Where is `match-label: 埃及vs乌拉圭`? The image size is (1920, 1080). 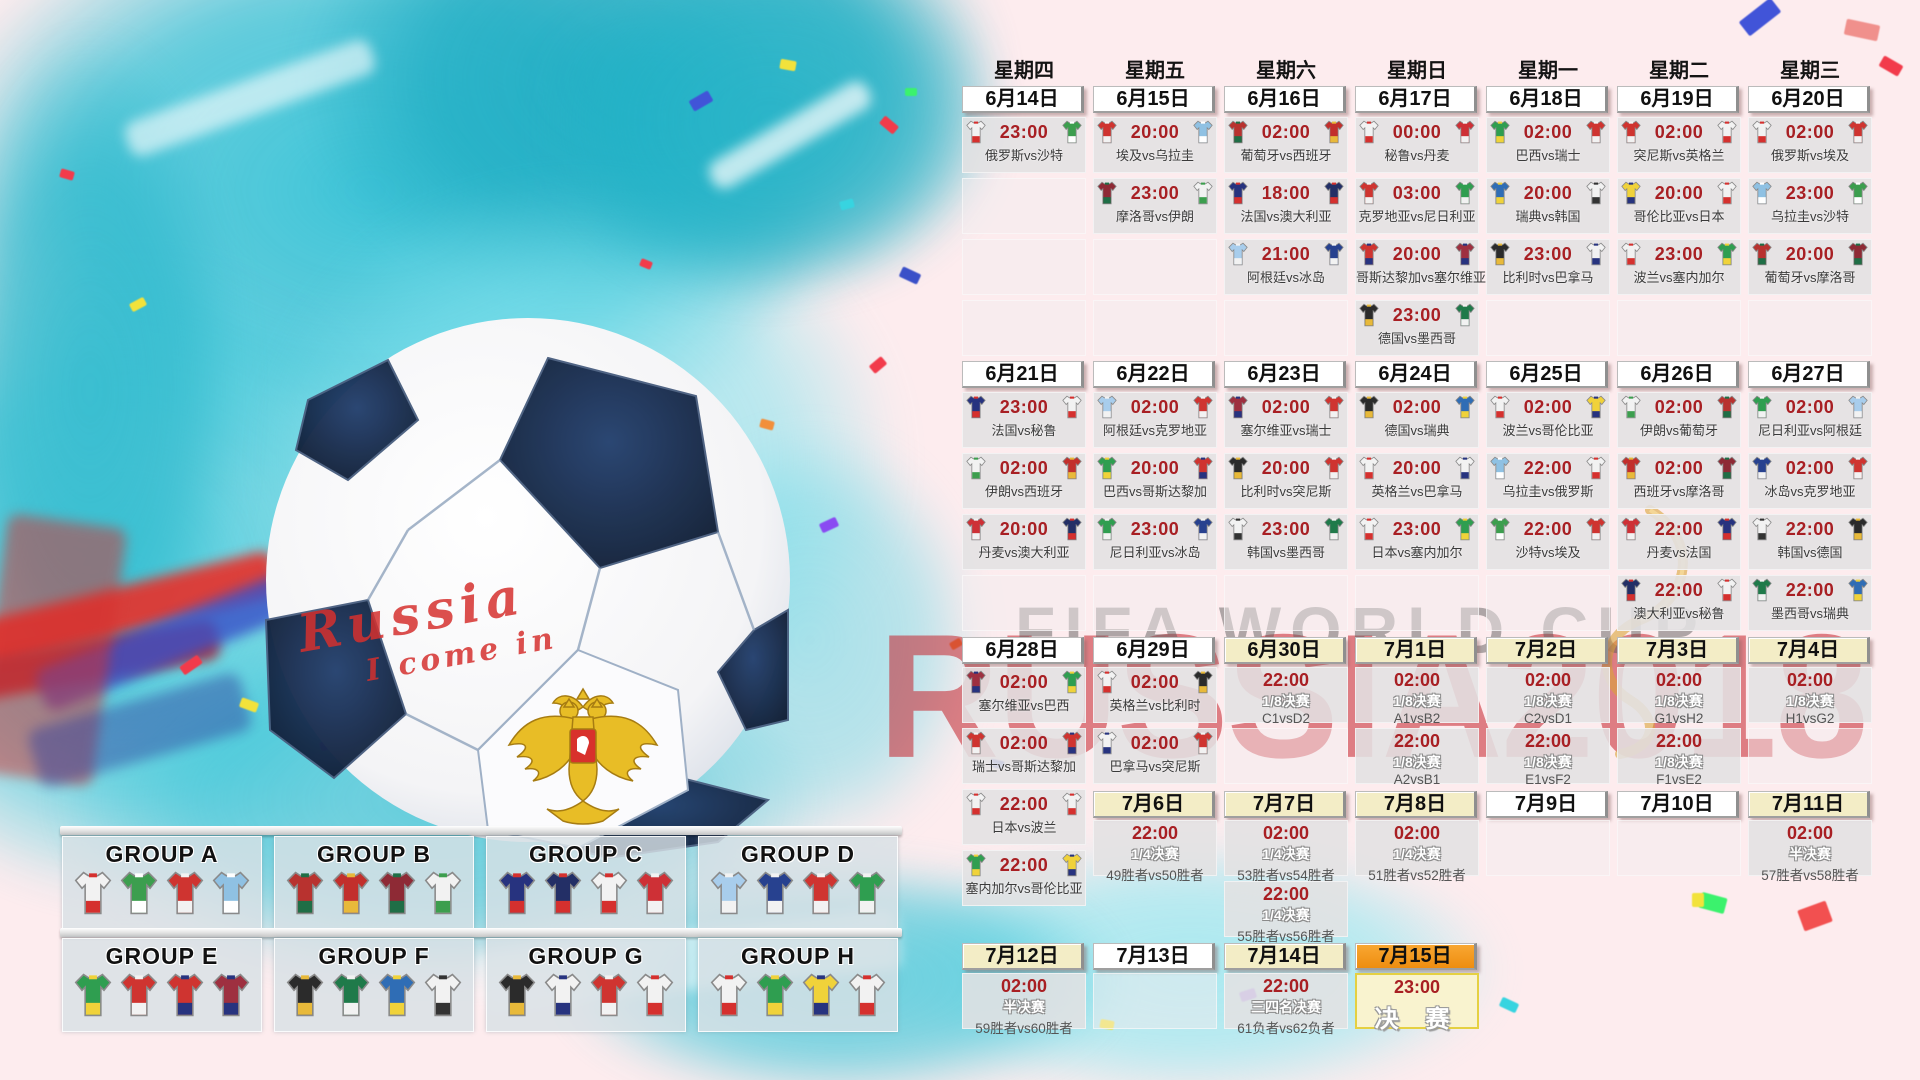 match-label: 埃及vs乌拉圭 is located at coordinates (1154, 155).